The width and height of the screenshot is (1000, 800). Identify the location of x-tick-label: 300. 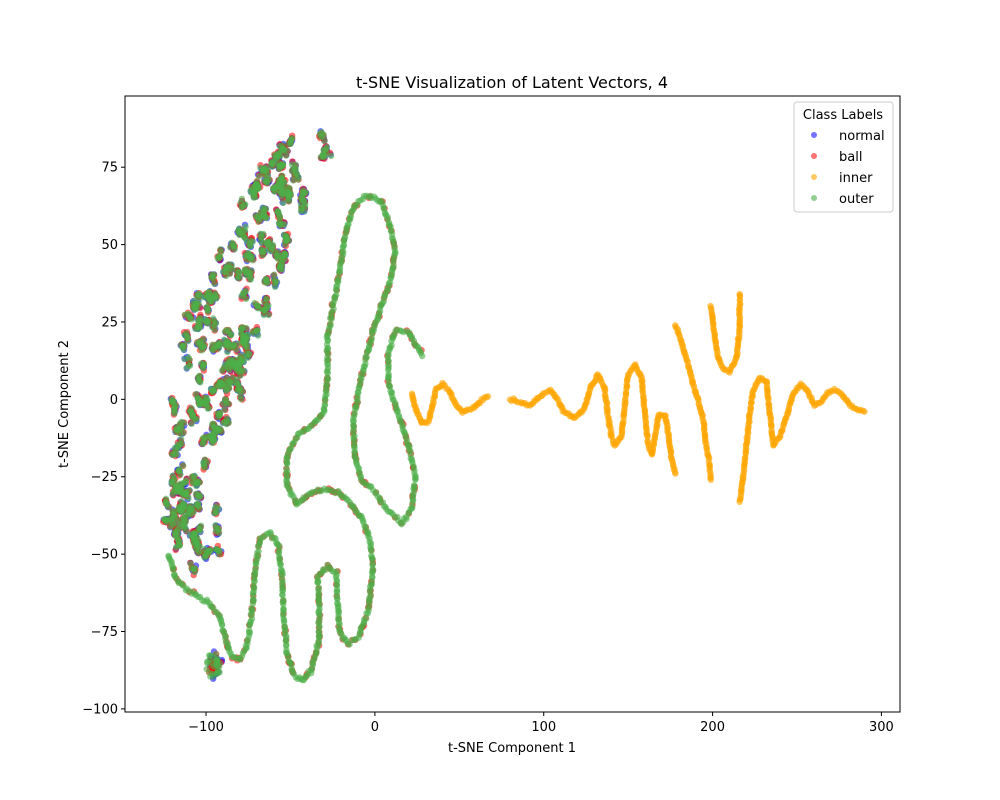
(881, 727).